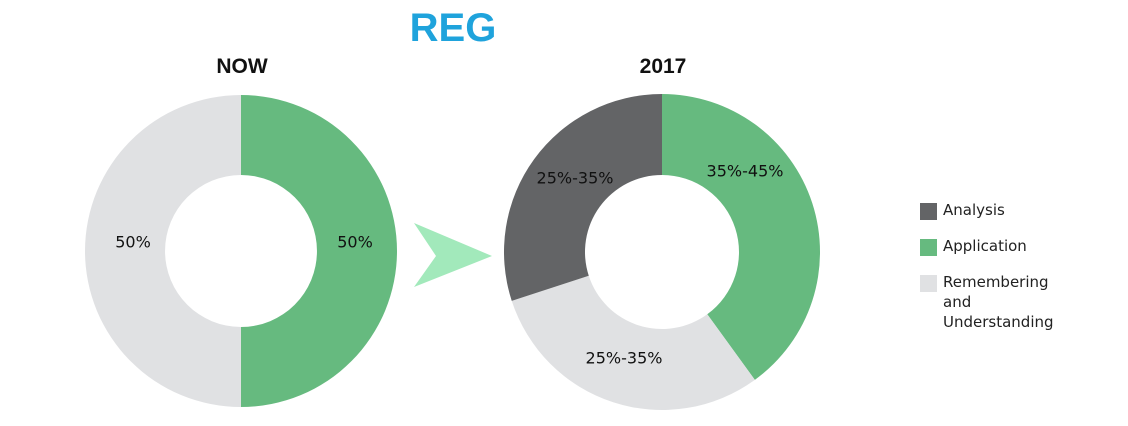  I want to click on donut-label-now-1: 50%, so click(133, 242).